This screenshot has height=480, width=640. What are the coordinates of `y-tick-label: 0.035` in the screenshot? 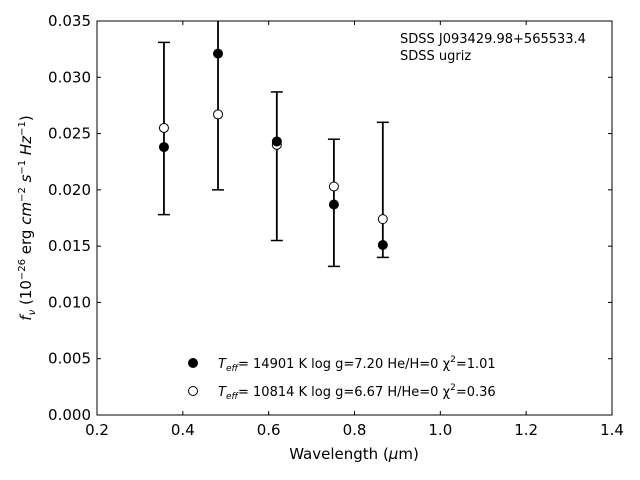 It's located at (69, 21).